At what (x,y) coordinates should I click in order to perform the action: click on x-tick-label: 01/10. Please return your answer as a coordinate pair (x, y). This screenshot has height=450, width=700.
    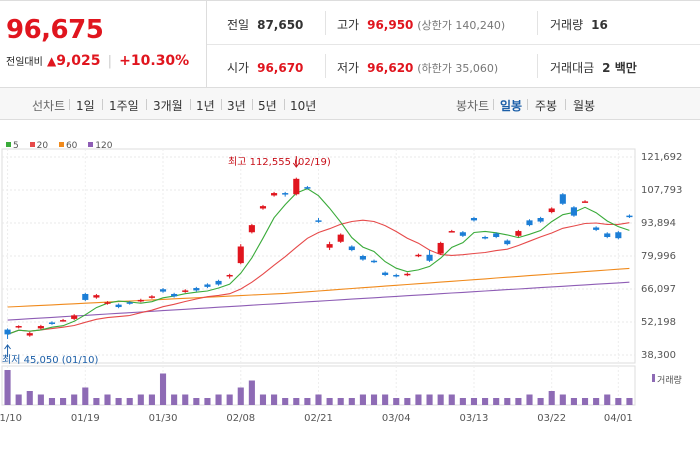
    Looking at the image, I should click on (11, 418).